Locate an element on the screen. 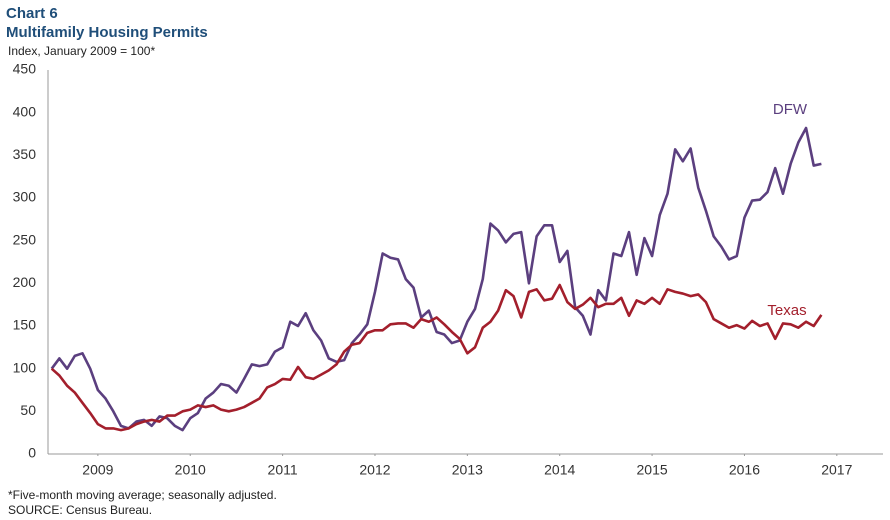 This screenshot has width=890, height=520. y-tick-label: 350 is located at coordinates (25, 154).